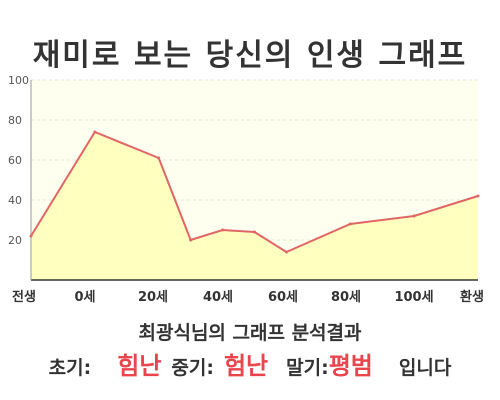 Image resolution: width=500 pixels, height=400 pixels. I want to click on x-tick-label: 20세, so click(153, 297).